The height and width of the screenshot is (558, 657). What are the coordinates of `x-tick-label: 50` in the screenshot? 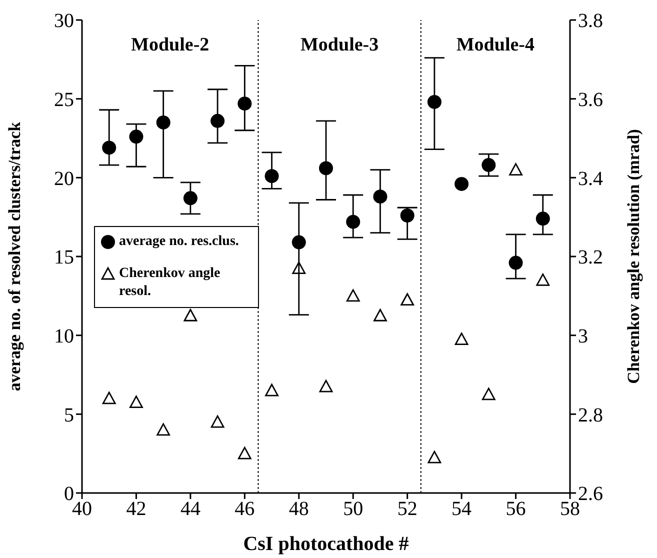 It's located at (353, 509).